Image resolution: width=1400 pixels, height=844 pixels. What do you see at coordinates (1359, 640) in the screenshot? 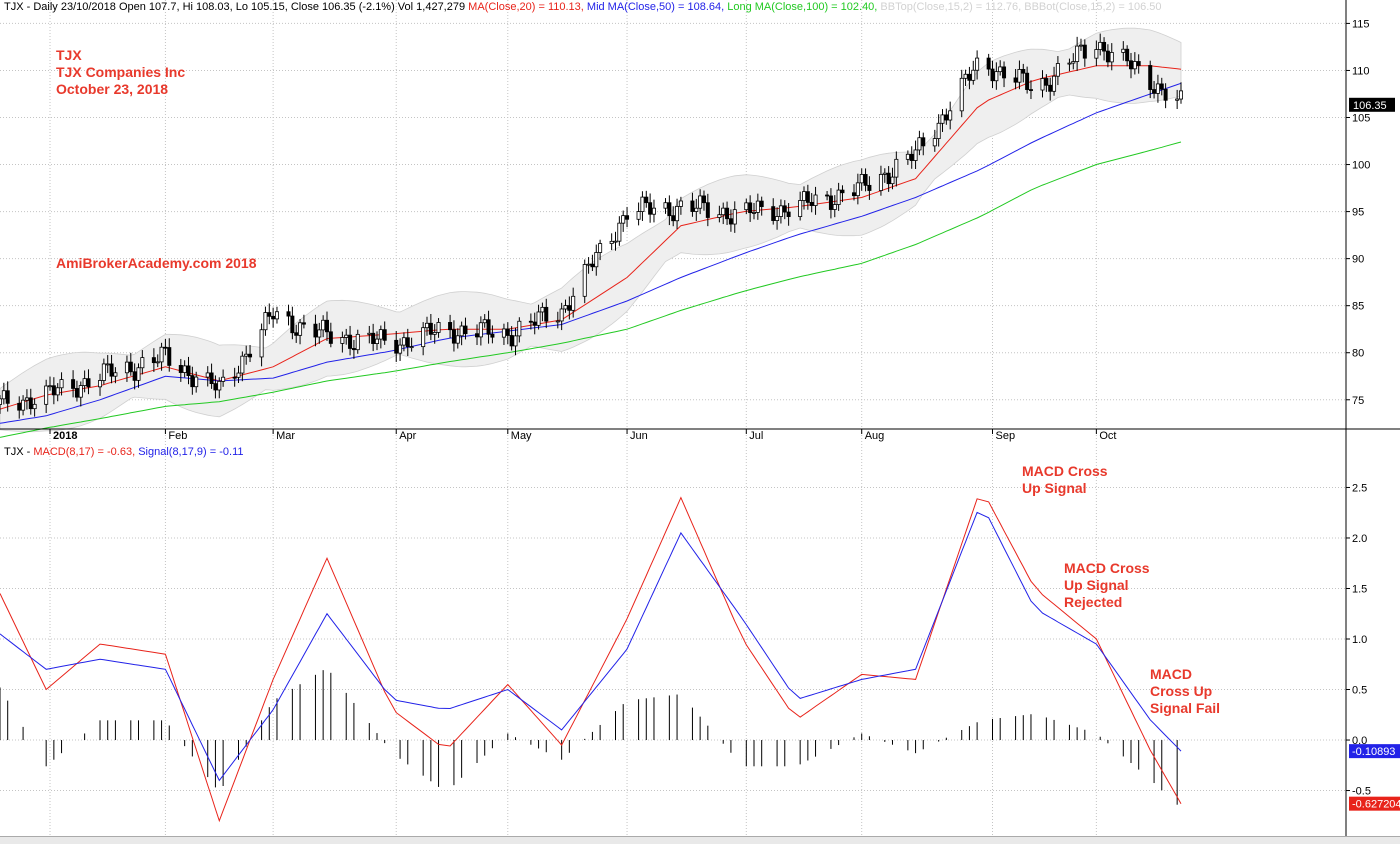
I see `macd-tick-label: 1.0` at bounding box center [1359, 640].